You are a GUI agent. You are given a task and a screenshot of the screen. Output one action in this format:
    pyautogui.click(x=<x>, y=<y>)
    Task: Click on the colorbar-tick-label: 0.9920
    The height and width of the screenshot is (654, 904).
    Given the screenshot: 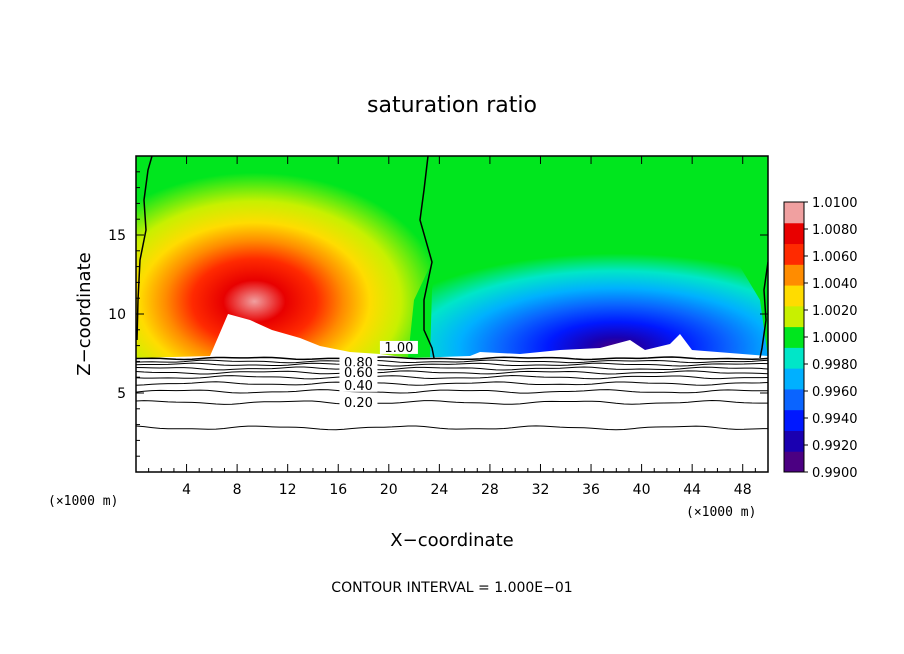 What is the action you would take?
    pyautogui.click(x=835, y=446)
    